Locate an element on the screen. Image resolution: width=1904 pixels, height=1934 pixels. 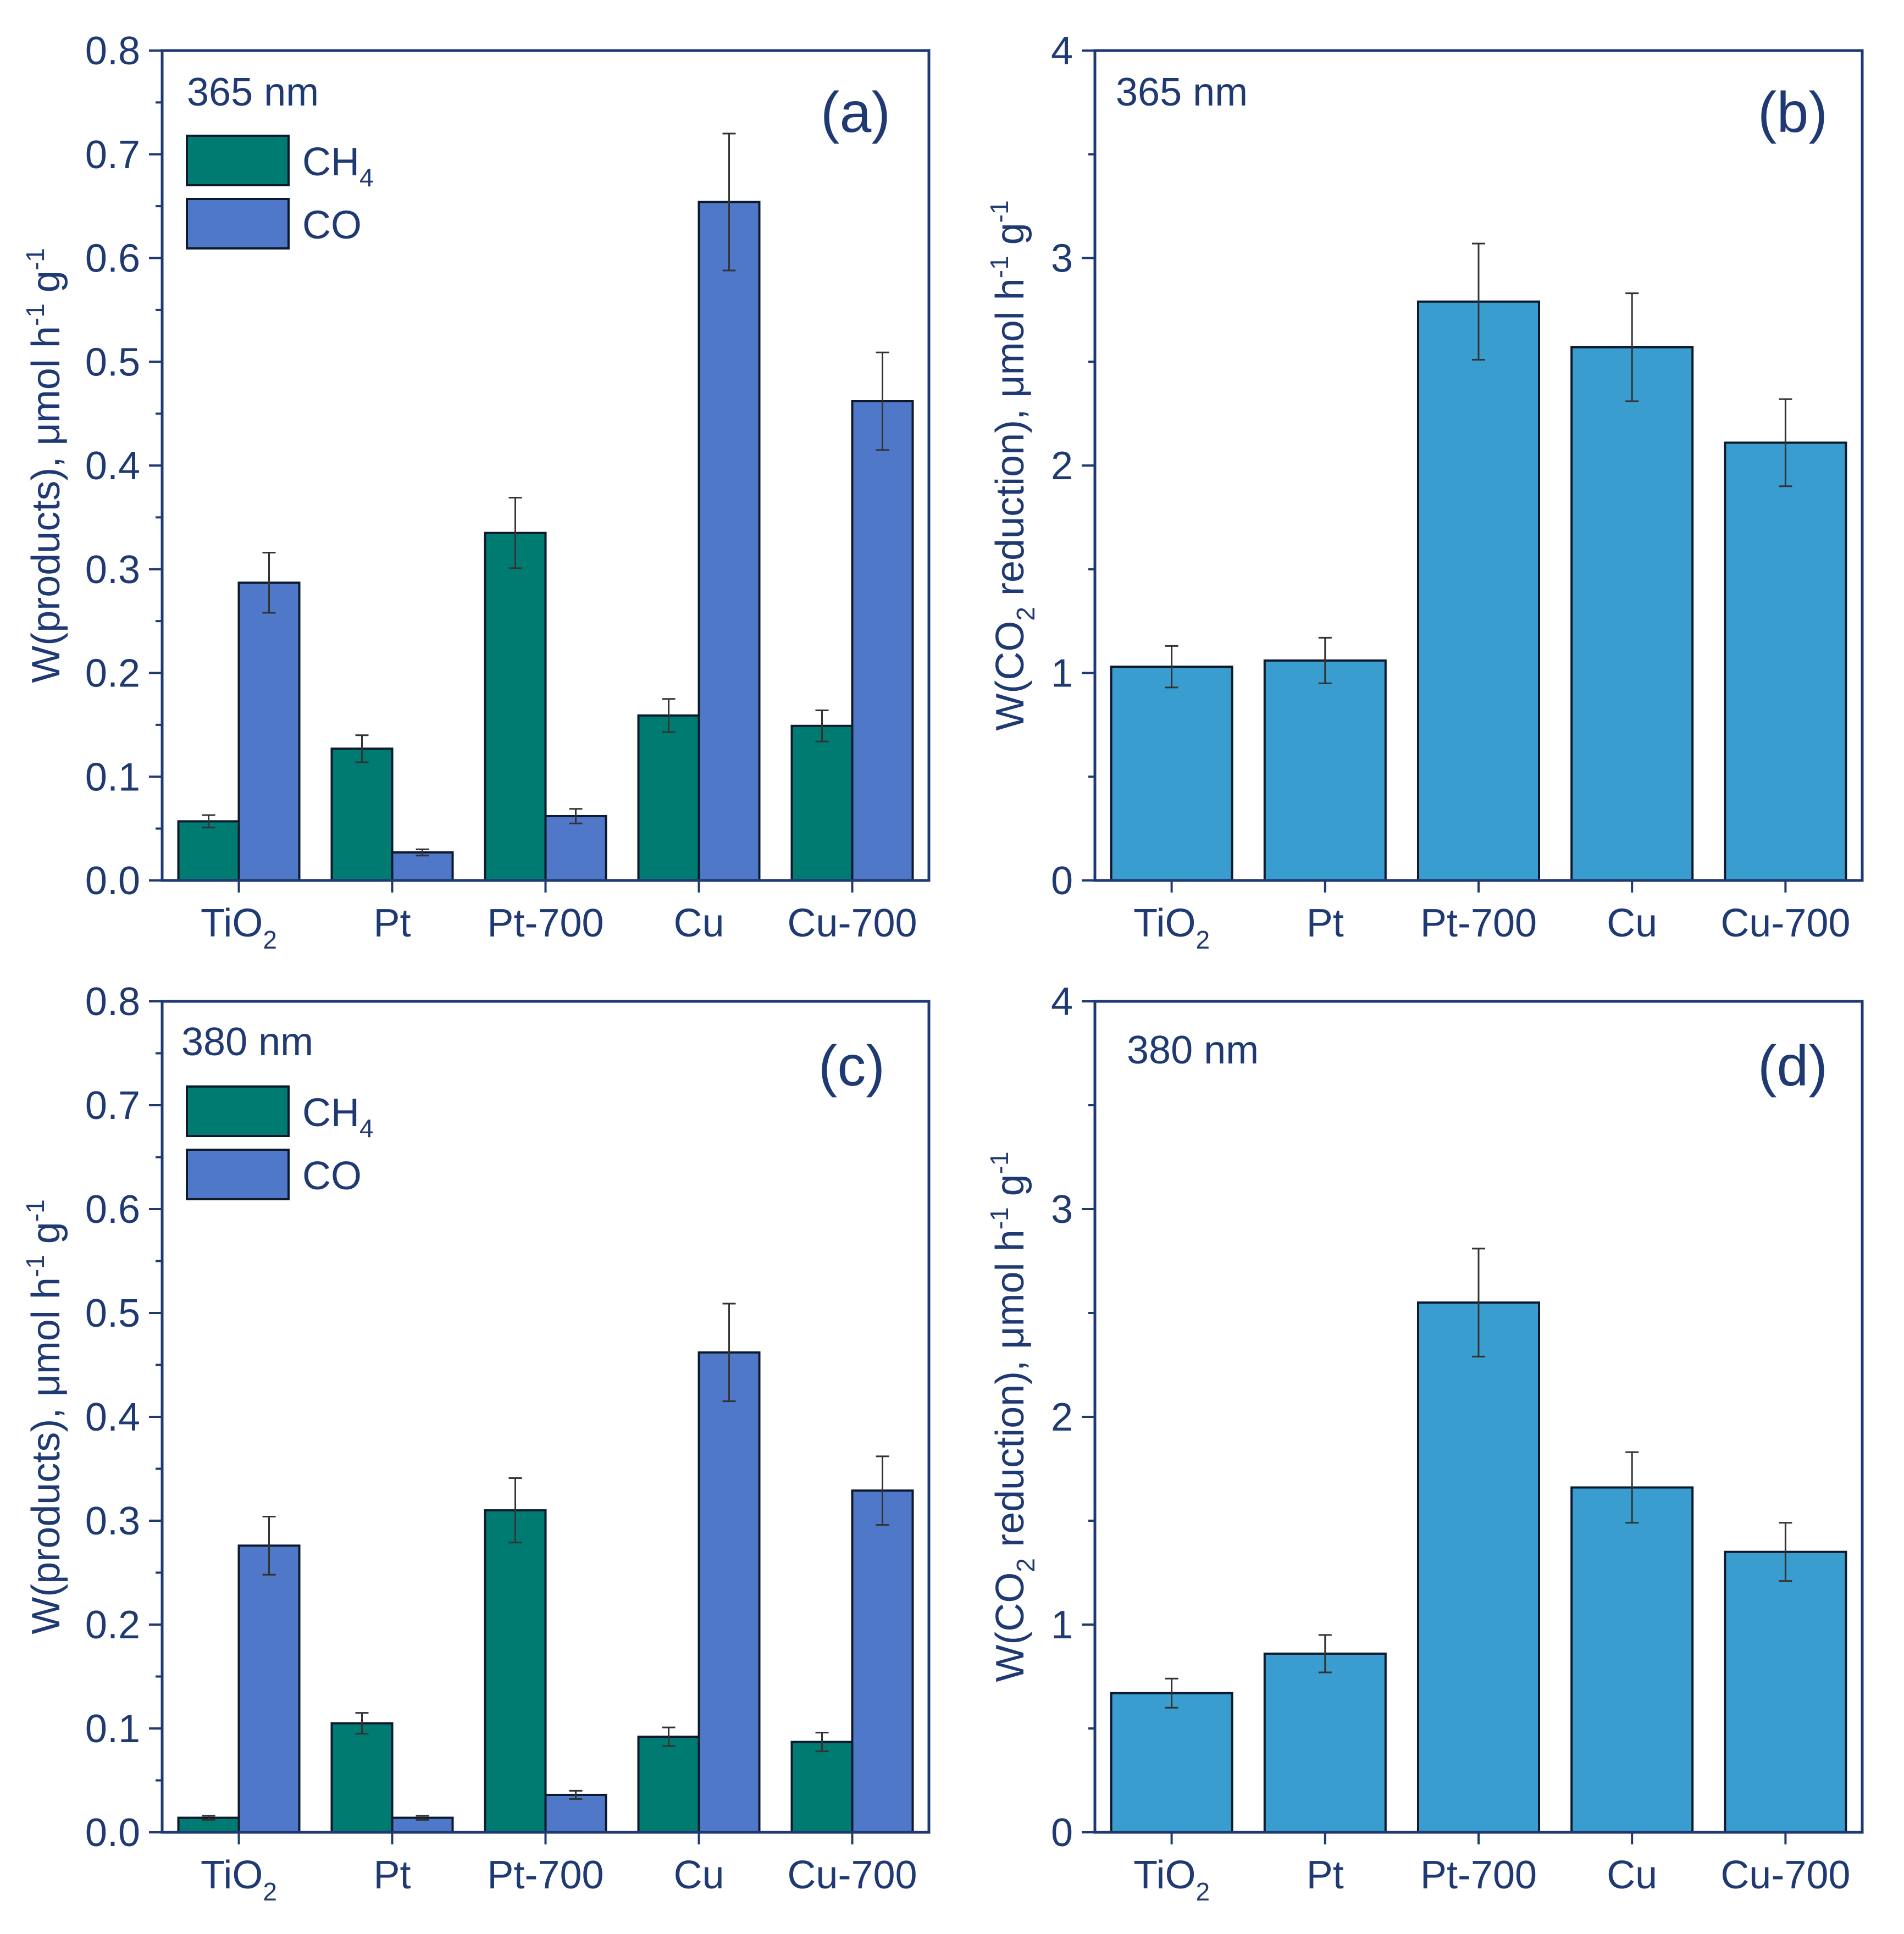
panel-letter: (d) is located at coordinates (1793, 1066).